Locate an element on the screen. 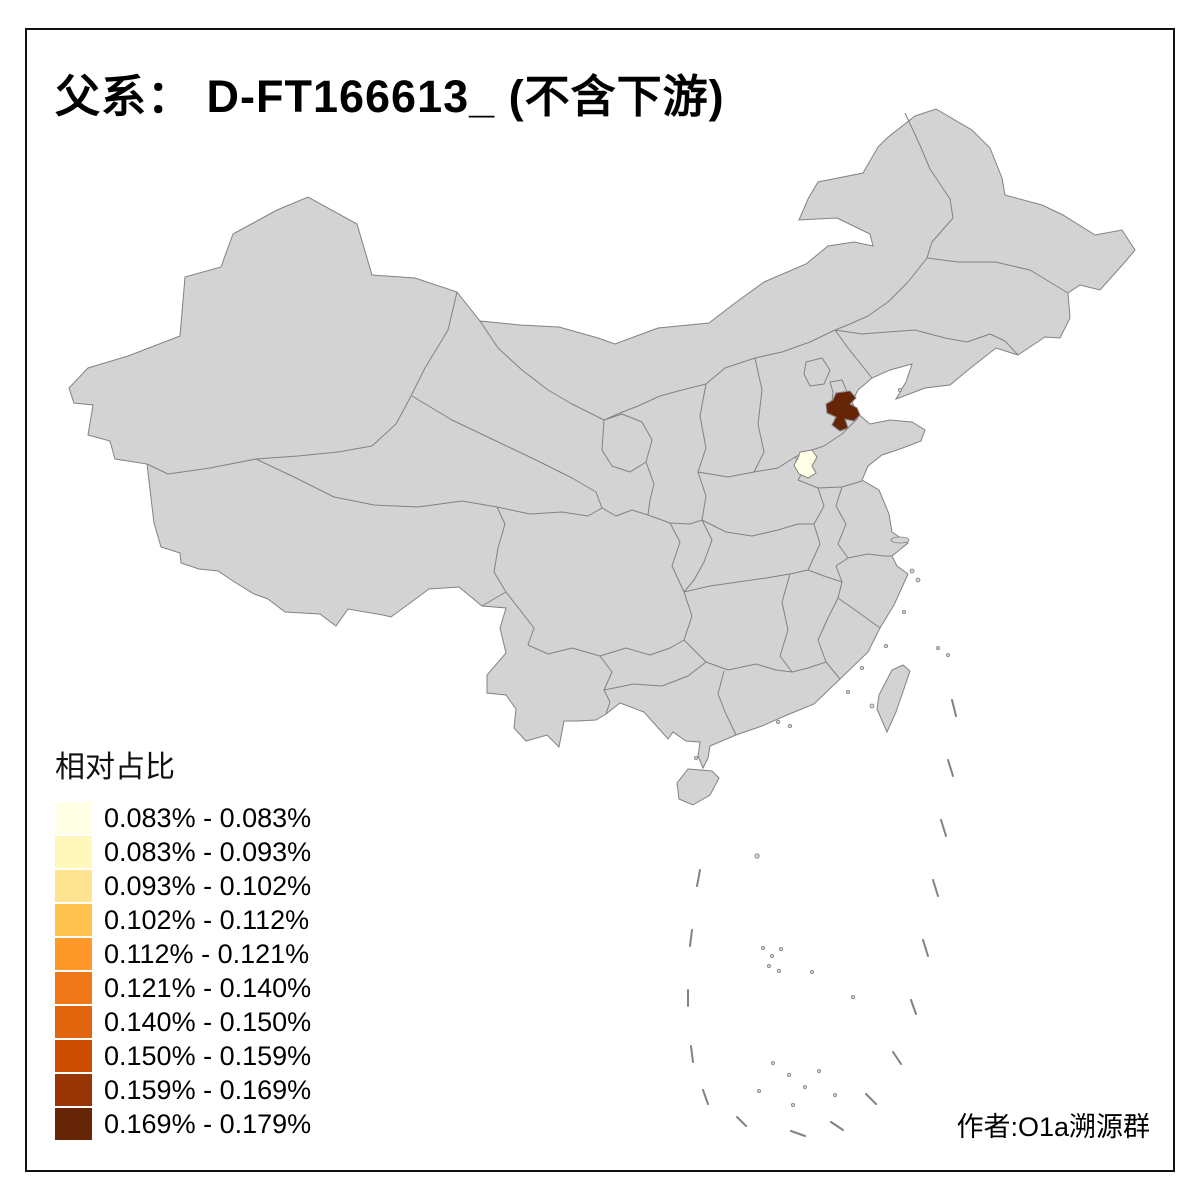 This screenshot has width=1200, height=1200. page-title: 父系： D-FT166613_ (不含下游) is located at coordinates (390, 96).